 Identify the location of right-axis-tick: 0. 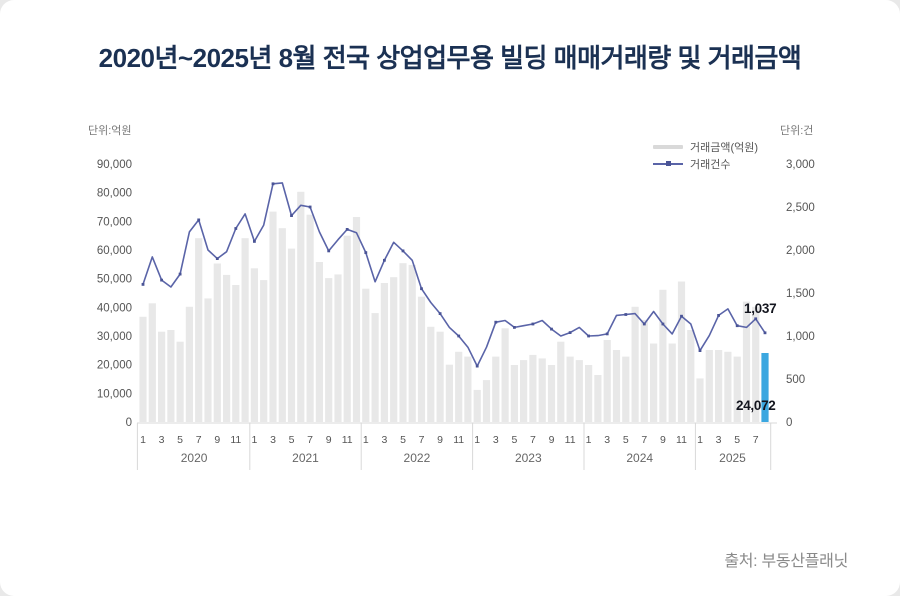
(789, 423).